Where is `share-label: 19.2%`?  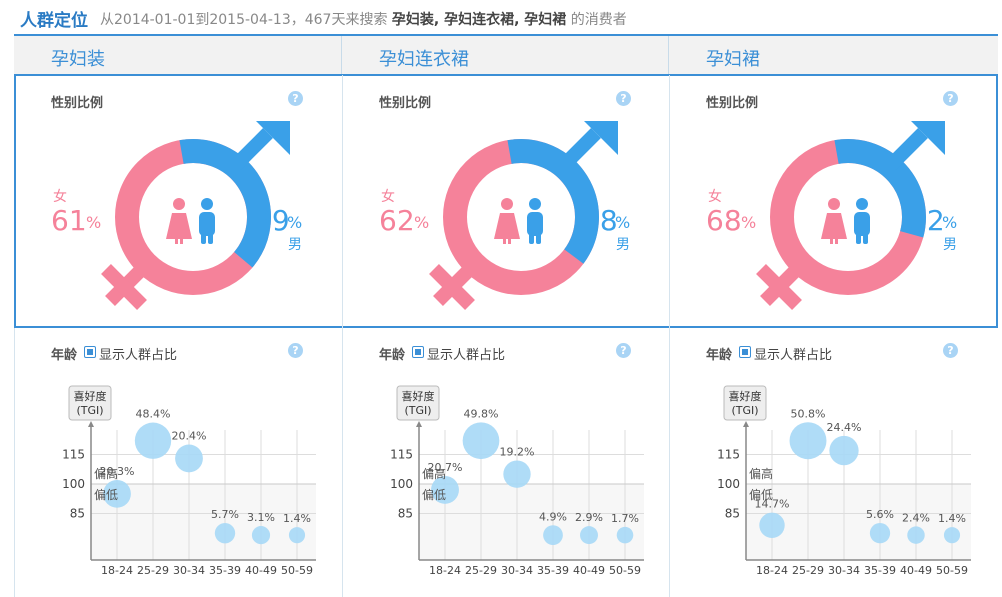 share-label: 19.2% is located at coordinates (517, 451).